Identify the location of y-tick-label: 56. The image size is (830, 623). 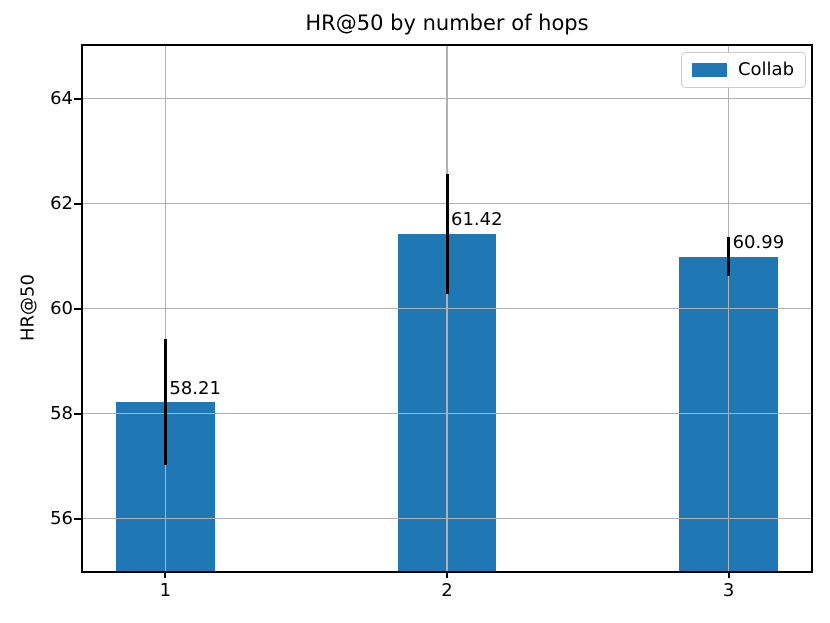
(61, 518).